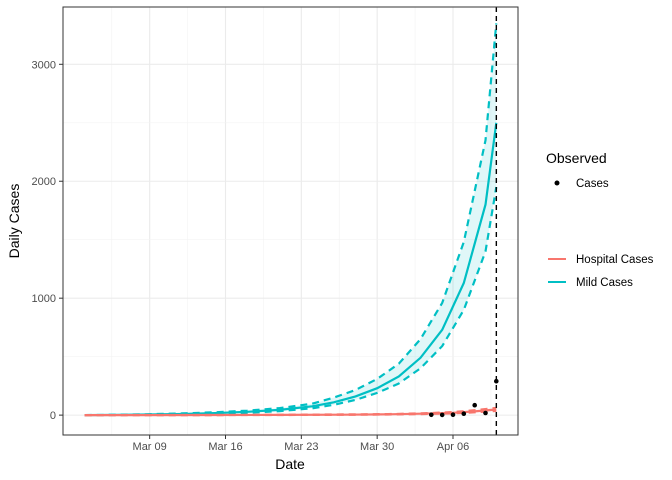  What do you see at coordinates (44, 299) in the screenshot?
I see `y-tick-label: 1000` at bounding box center [44, 299].